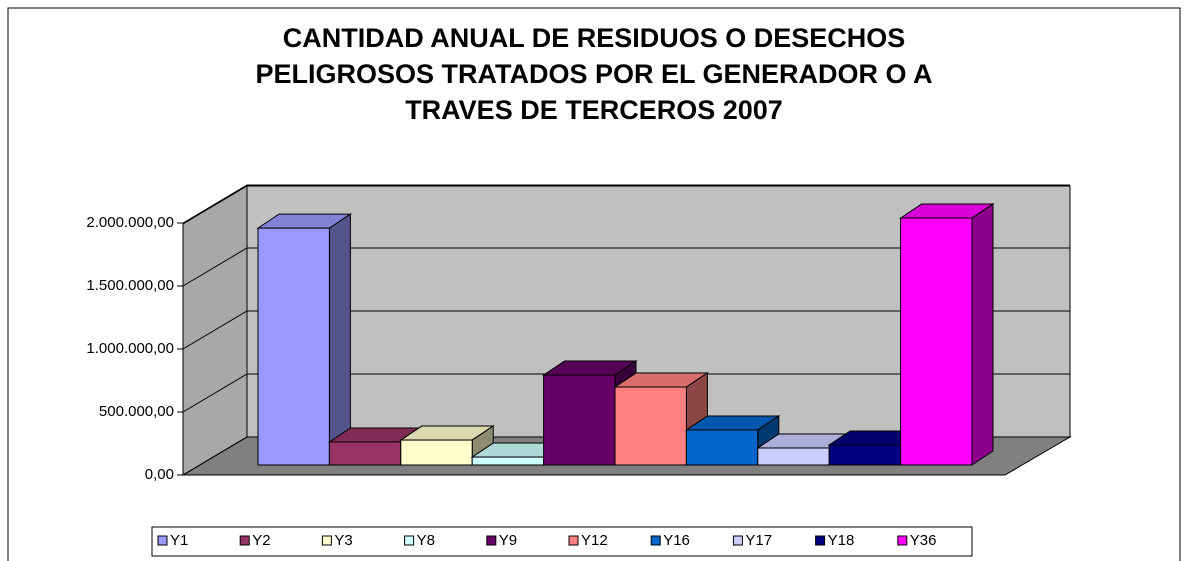 The image size is (1187, 561). Describe the element at coordinates (136, 411) in the screenshot. I see `y-tick-label: 500.000,00` at that location.